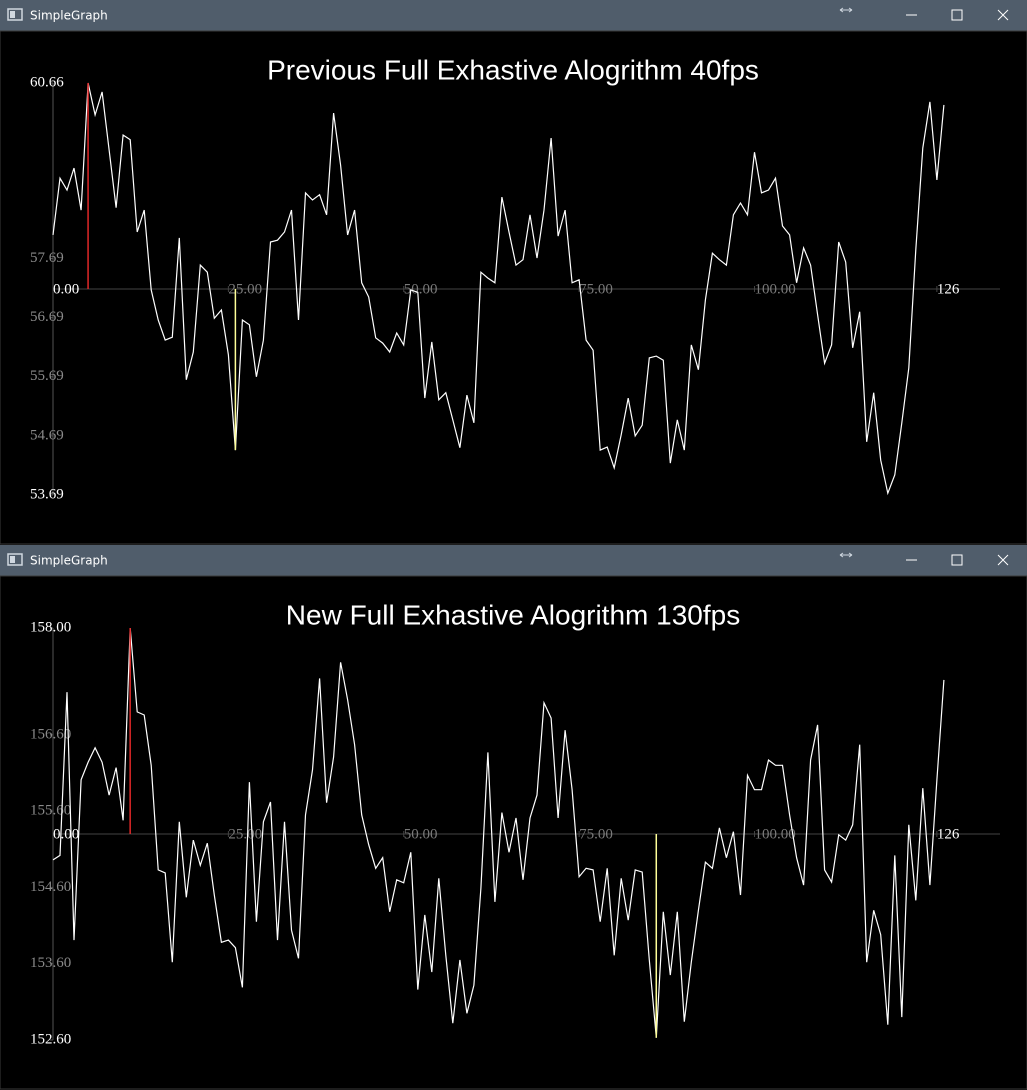 Image resolution: width=1027 pixels, height=1090 pixels. What do you see at coordinates (50, 887) in the screenshot?
I see `y-tick-label: 154.60` at bounding box center [50, 887].